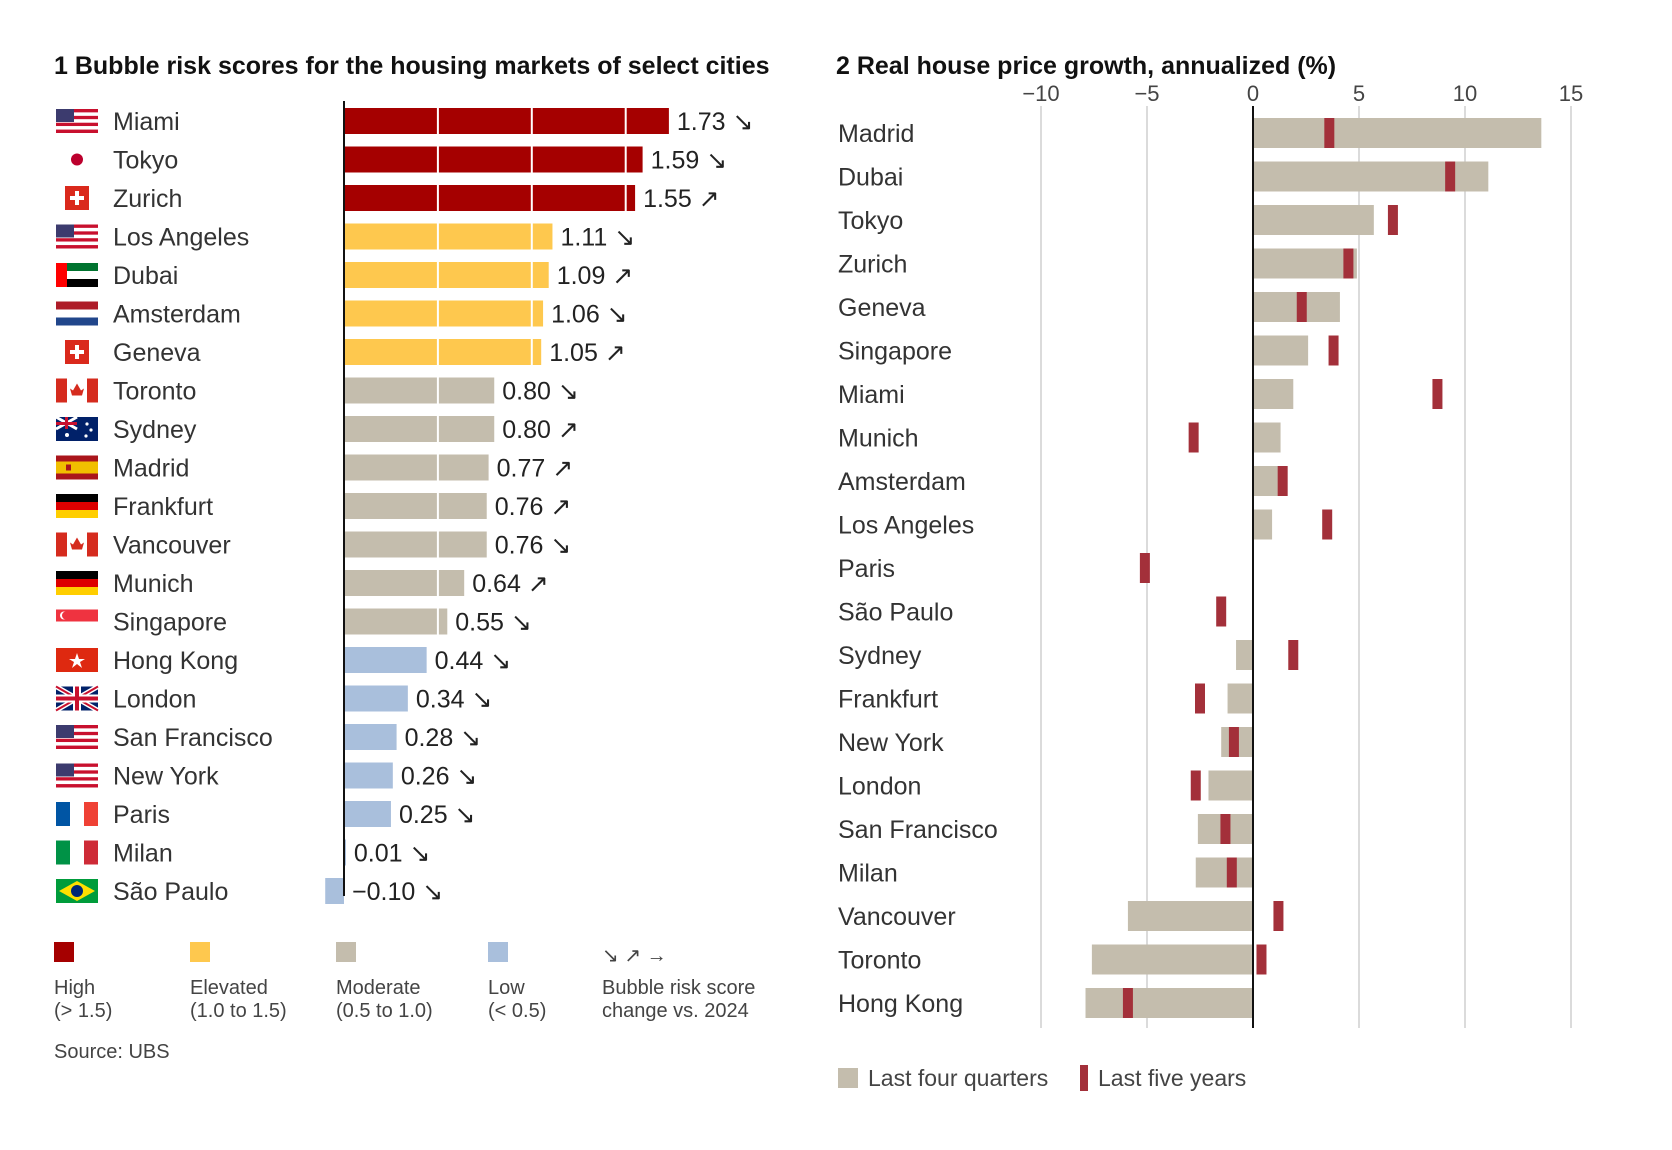  I want to click on right-marker-vancouver, so click(1278, 916).